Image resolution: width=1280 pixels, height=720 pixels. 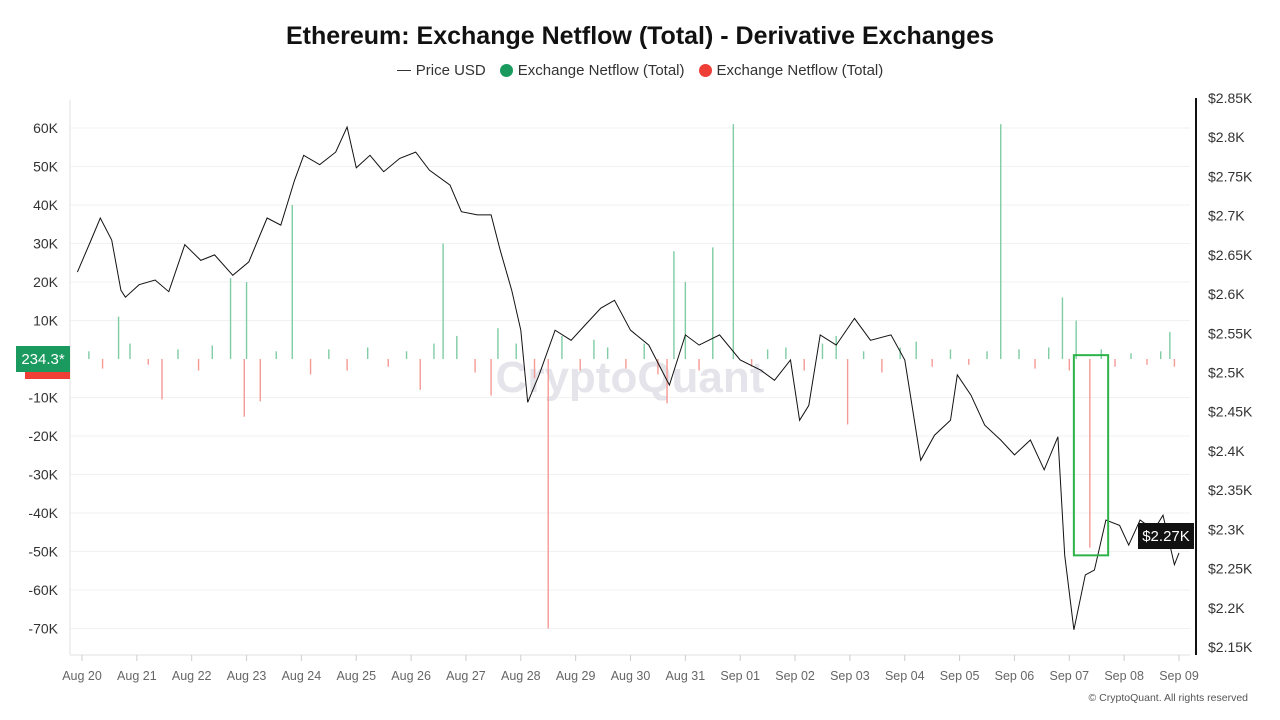 What do you see at coordinates (43, 513) in the screenshot?
I see `left-axis-tick-label: -40K` at bounding box center [43, 513].